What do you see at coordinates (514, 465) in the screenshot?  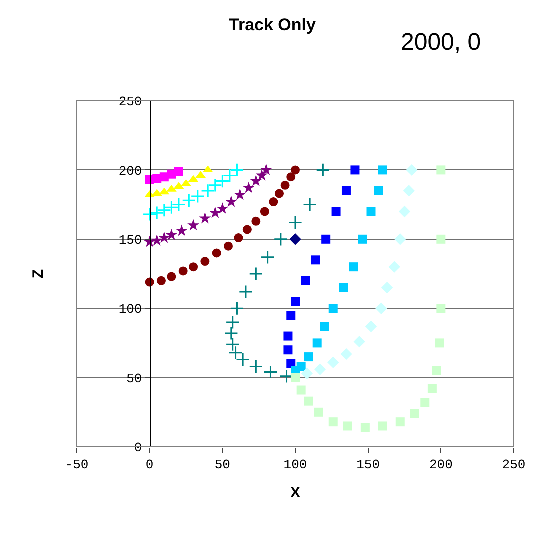 I see `x-tick-label: 250` at bounding box center [514, 465].